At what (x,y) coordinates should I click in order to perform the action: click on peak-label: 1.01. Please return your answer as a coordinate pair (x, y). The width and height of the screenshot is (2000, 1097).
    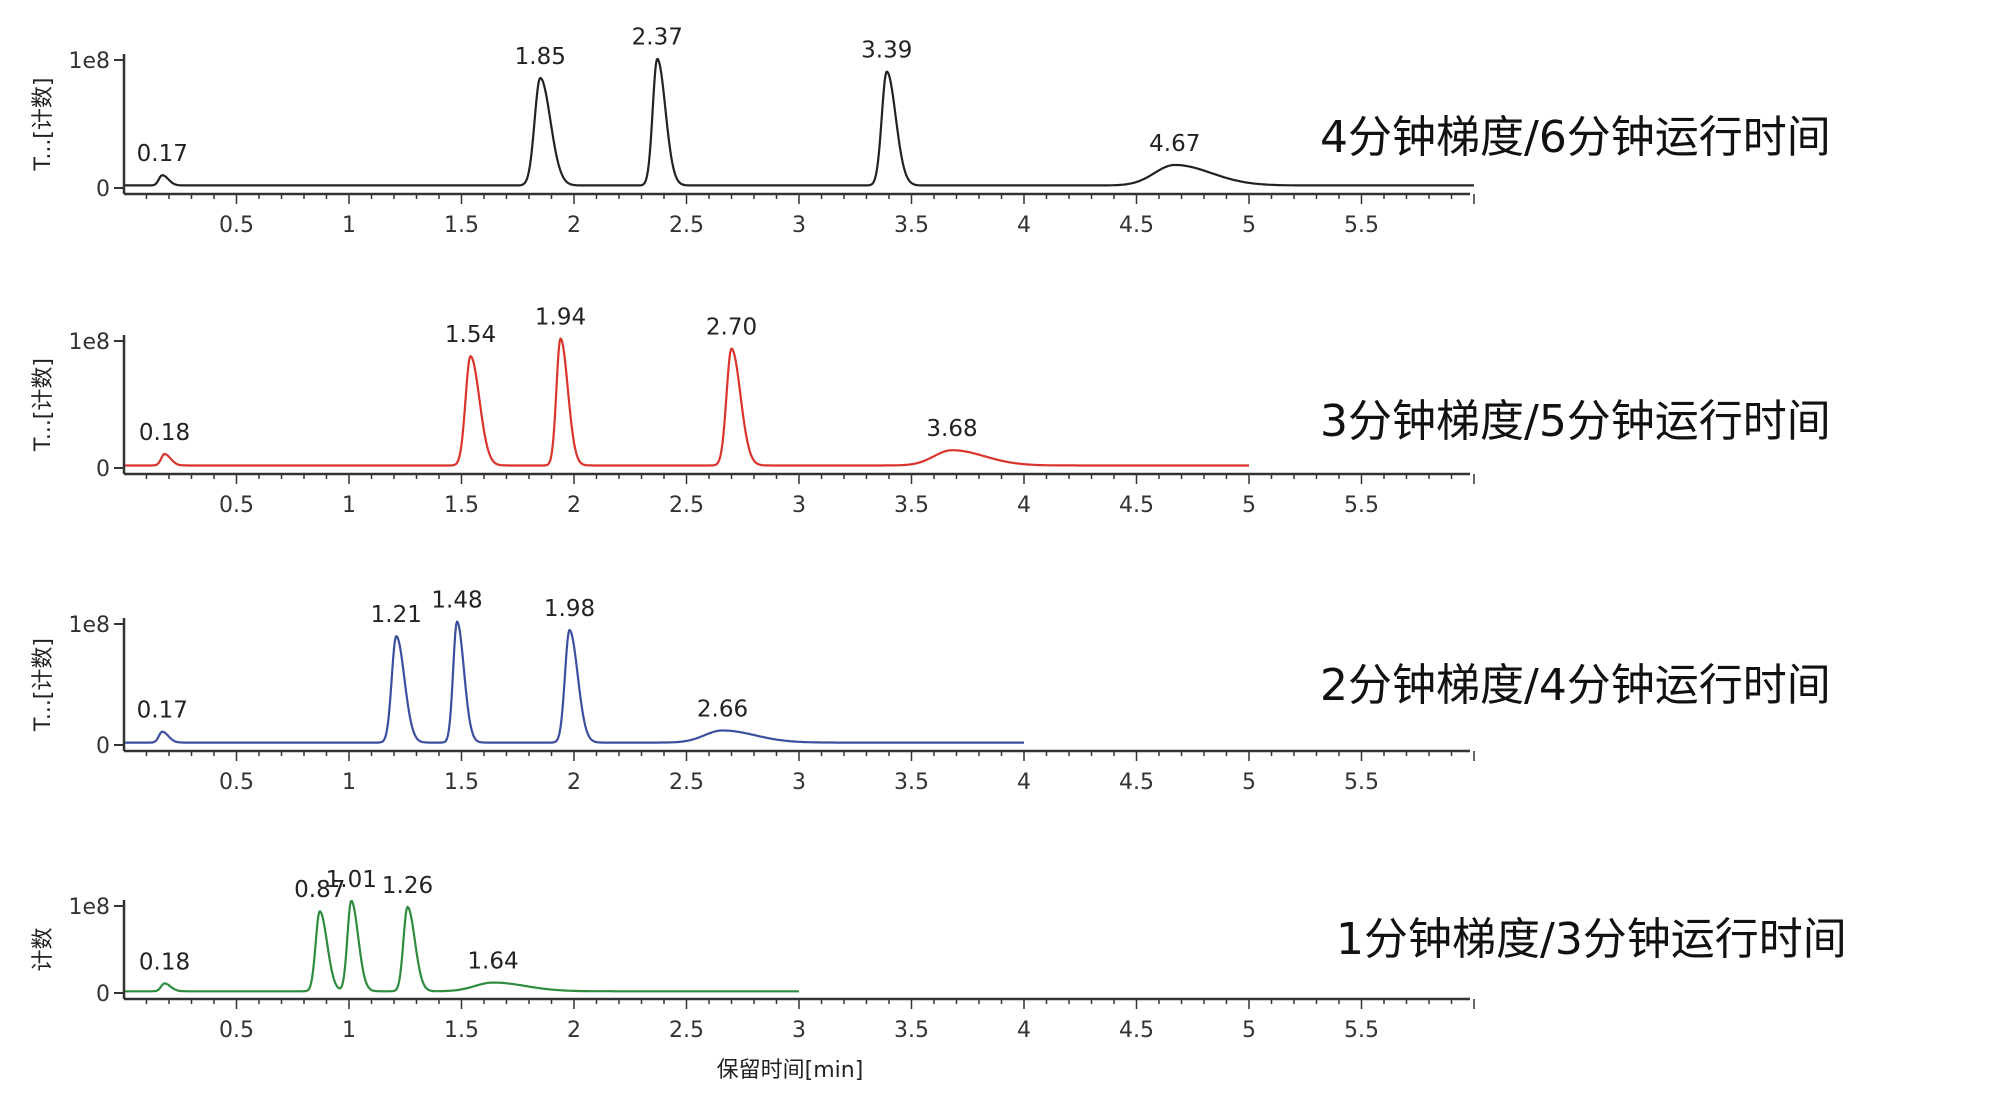
    Looking at the image, I should click on (351, 880).